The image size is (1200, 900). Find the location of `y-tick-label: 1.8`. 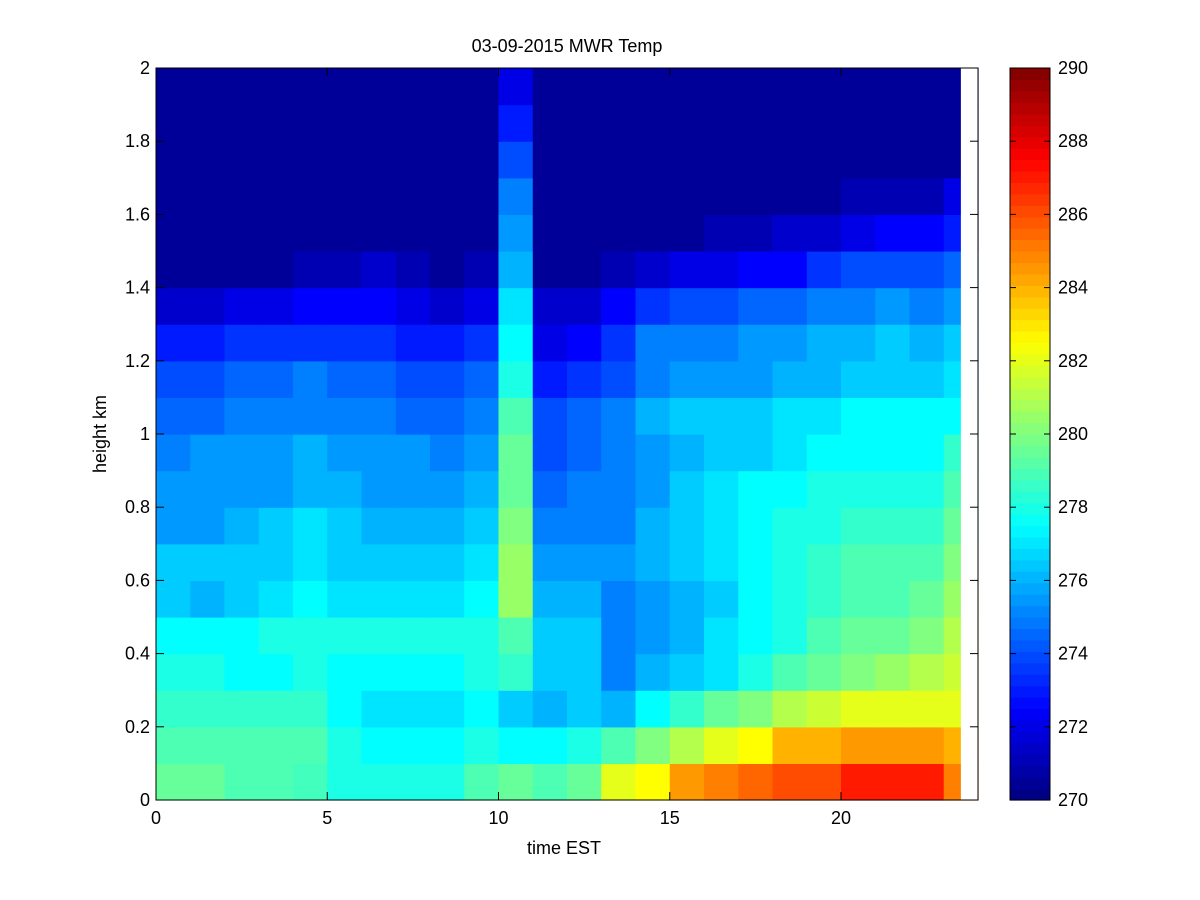

y-tick-label: 1.8 is located at coordinates (137, 141).